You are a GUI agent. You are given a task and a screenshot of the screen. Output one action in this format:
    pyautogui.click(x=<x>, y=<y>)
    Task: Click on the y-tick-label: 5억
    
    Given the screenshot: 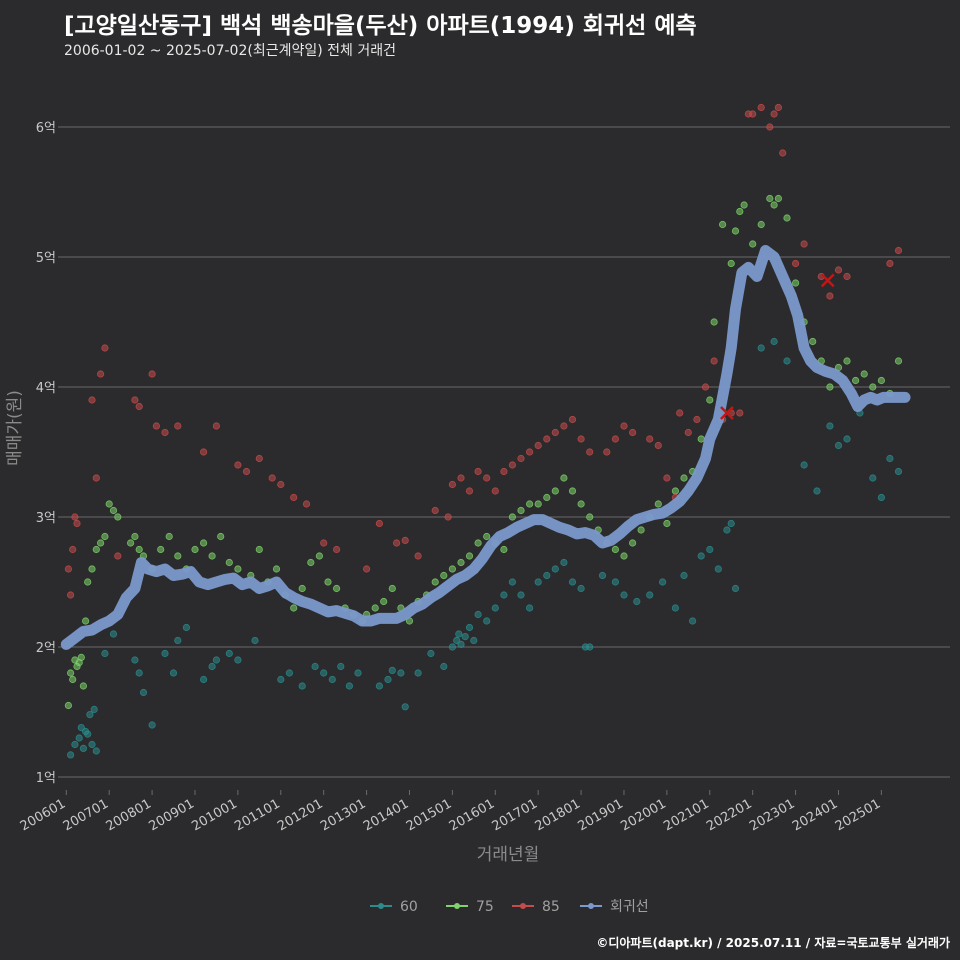 What is the action you would take?
    pyautogui.click(x=46, y=258)
    